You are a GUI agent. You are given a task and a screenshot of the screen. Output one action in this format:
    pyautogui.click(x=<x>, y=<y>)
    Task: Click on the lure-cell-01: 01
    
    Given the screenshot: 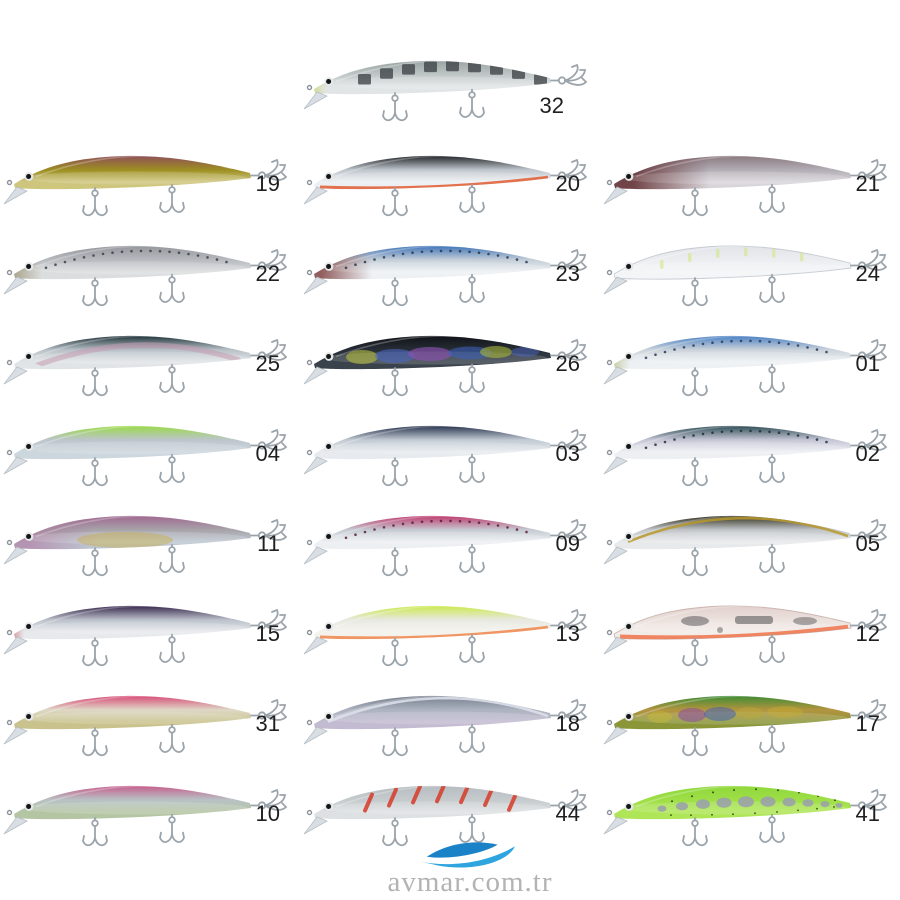 What is the action you would take?
    pyautogui.click(x=750, y=358)
    